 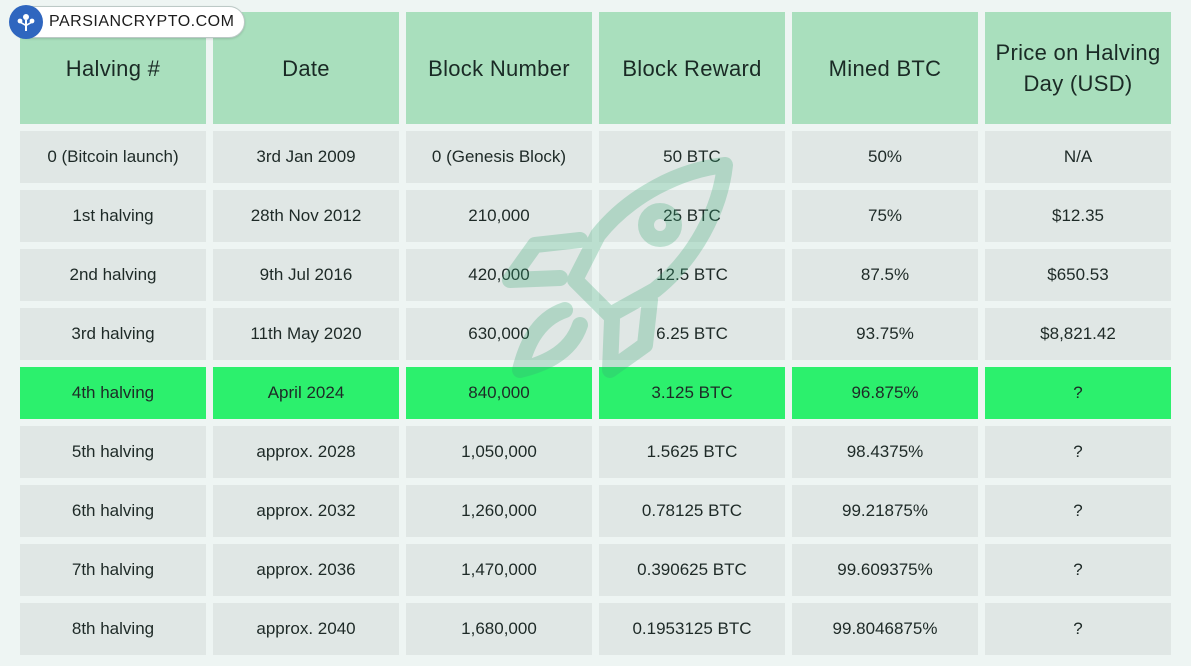 I want to click on cell-block-reward: 3.125 BTC, so click(x=692, y=393).